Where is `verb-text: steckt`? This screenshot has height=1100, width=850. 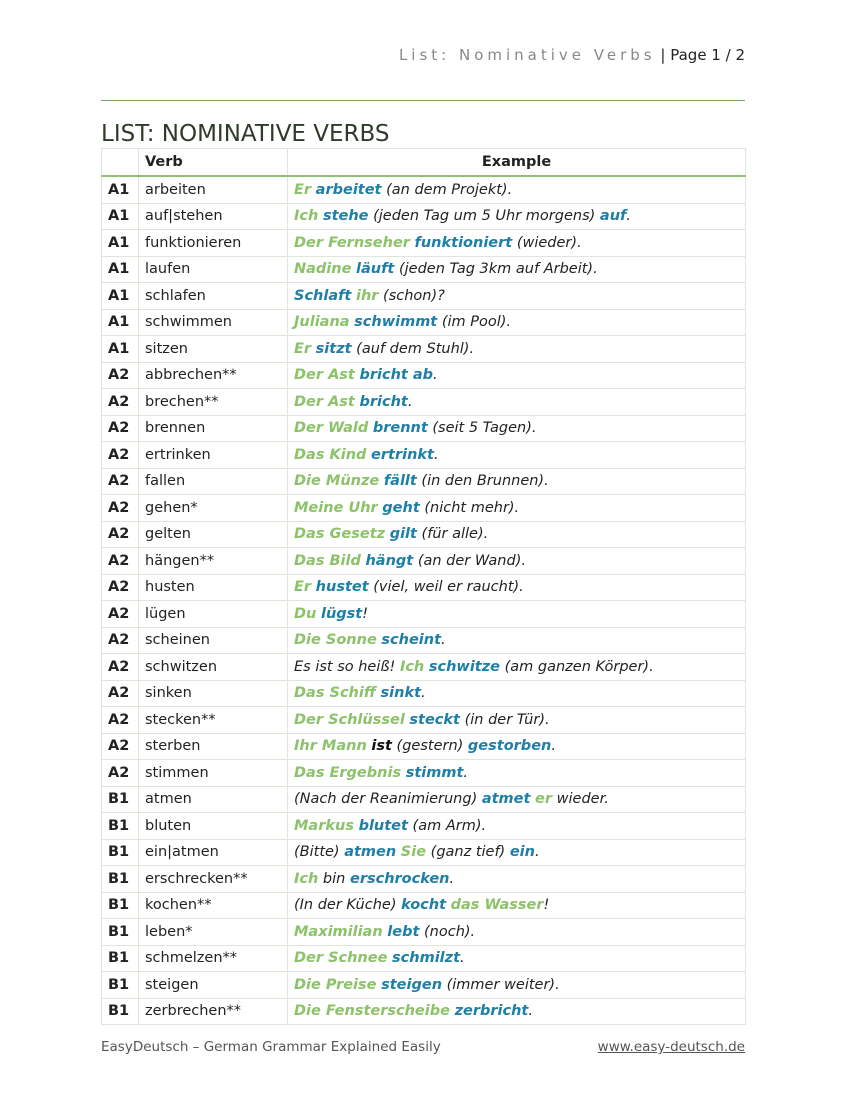
verb-text: steckt is located at coordinates (434, 719).